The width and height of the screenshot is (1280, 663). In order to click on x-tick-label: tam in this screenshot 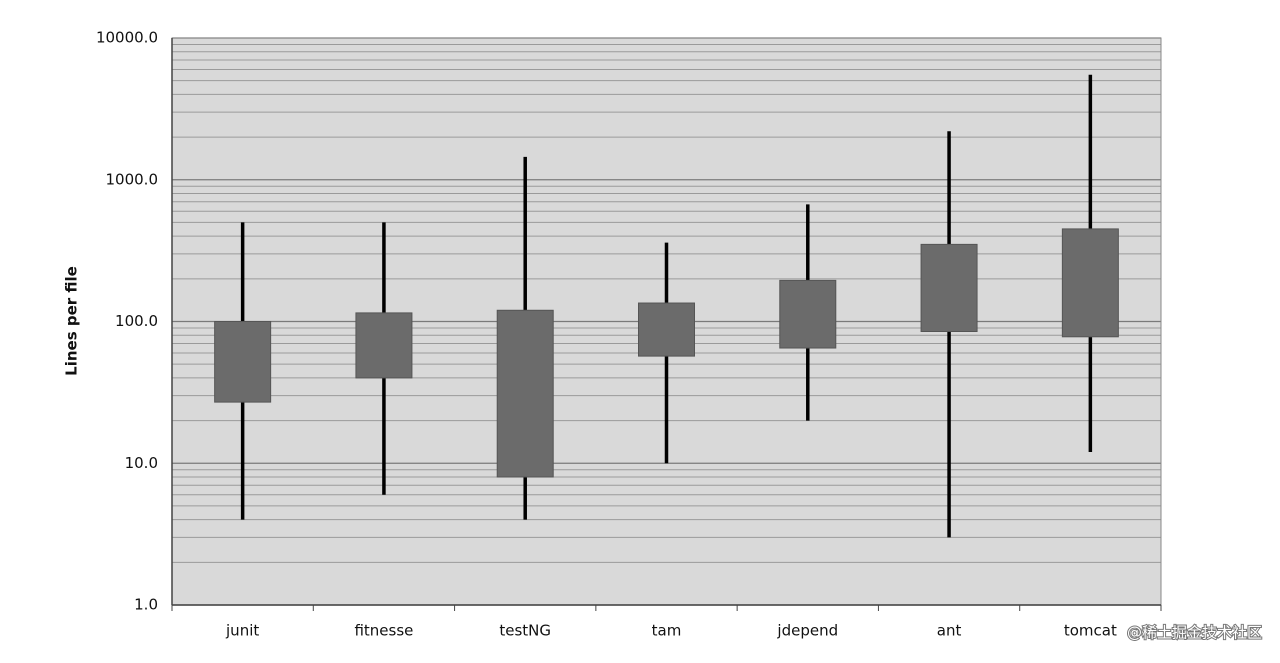, I will do `click(667, 631)`.